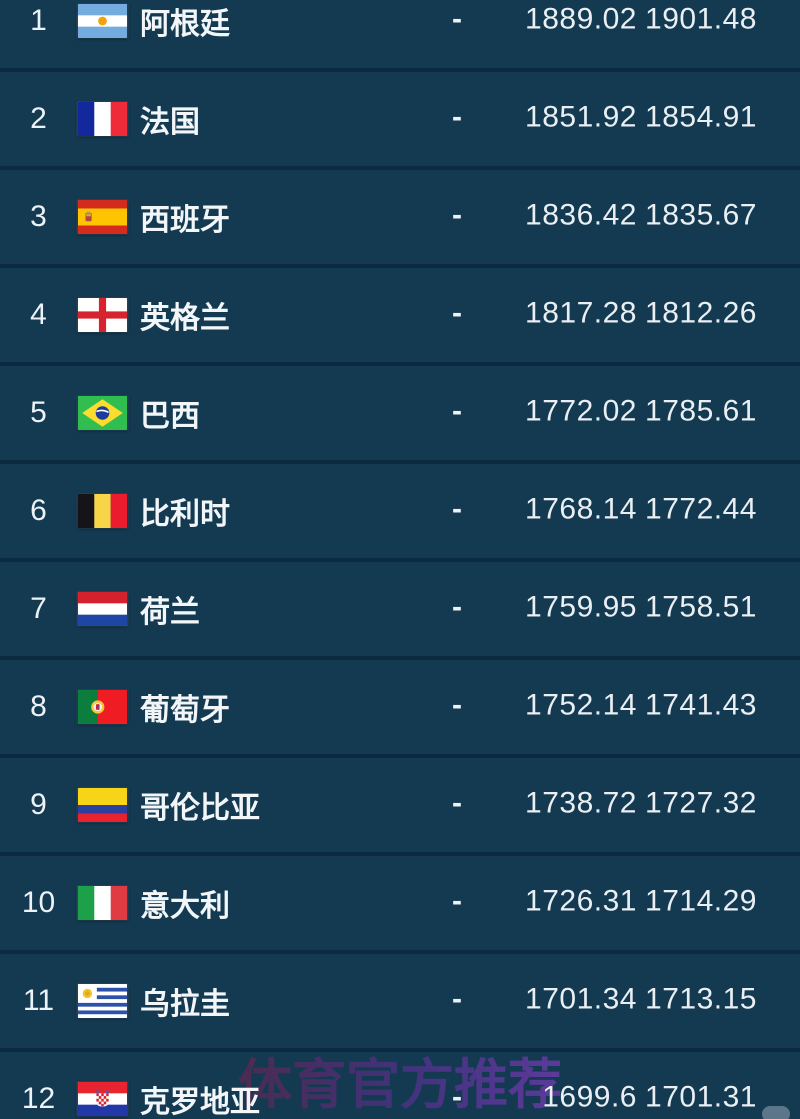  I want to click on table-row: 2 法国 - 1851.92 1854.91, so click(400, 121).